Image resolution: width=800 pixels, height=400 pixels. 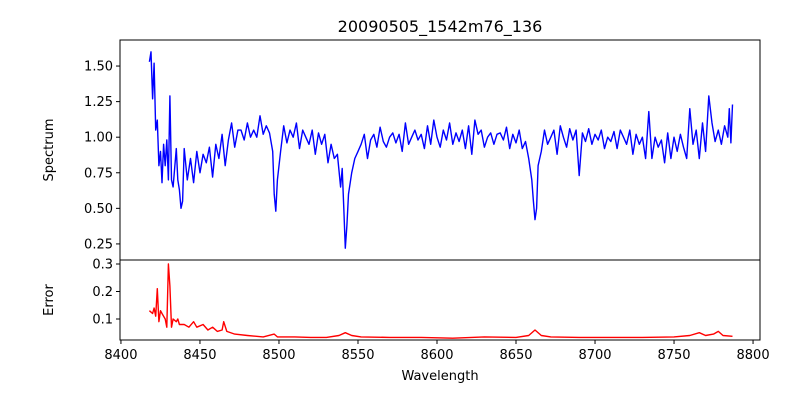 I want to click on spectrum-y-tick-label: 1.00, so click(x=98, y=138).